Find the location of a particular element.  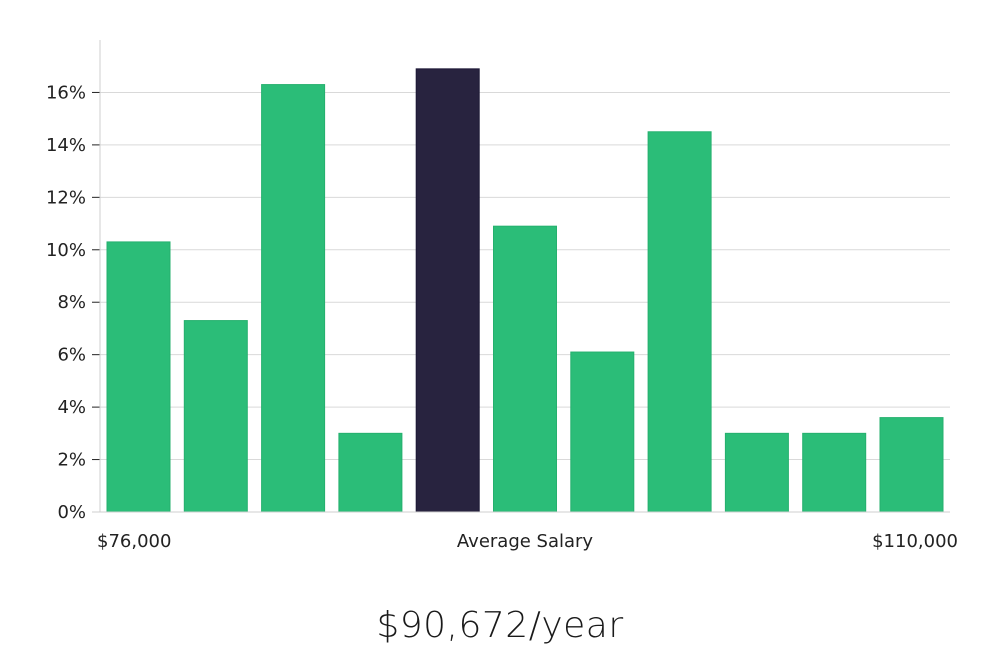

y-tick-label: 8% is located at coordinates (71, 302).